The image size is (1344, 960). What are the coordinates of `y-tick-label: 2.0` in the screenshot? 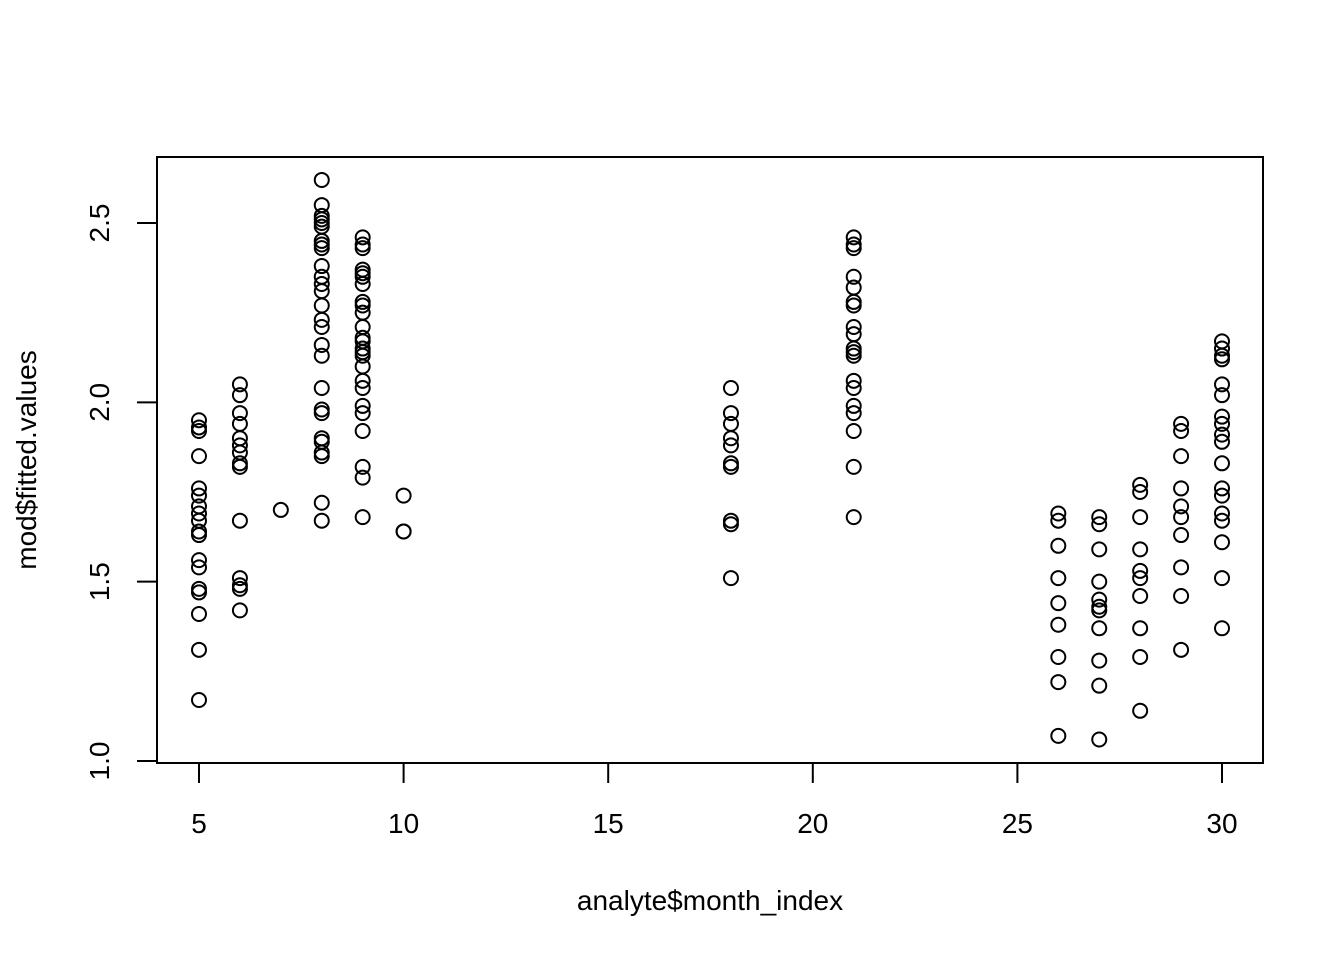 It's located at (99, 402).